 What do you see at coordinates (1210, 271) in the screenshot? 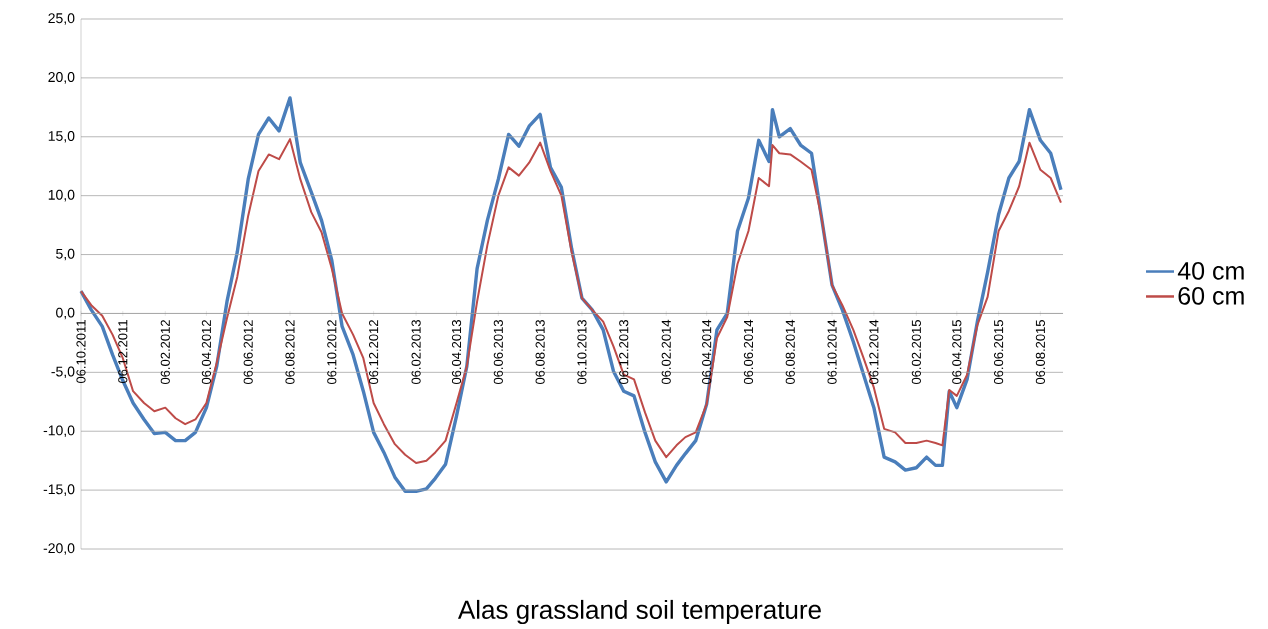
I see `legend-label: 40 cm` at bounding box center [1210, 271].